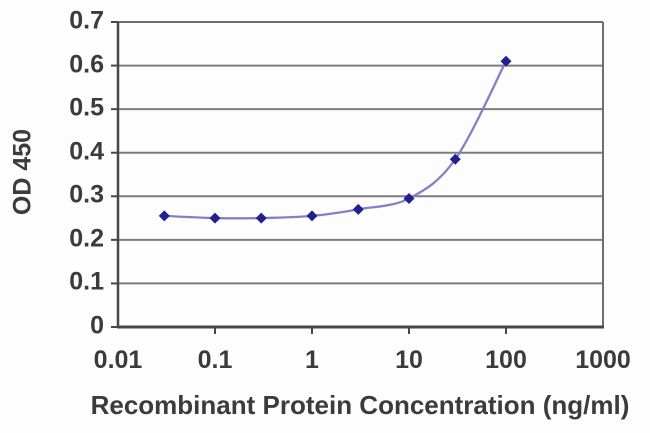 The image size is (650, 433). Describe the element at coordinates (86, 20) in the screenshot. I see `y-tick-label: 0.7` at that location.